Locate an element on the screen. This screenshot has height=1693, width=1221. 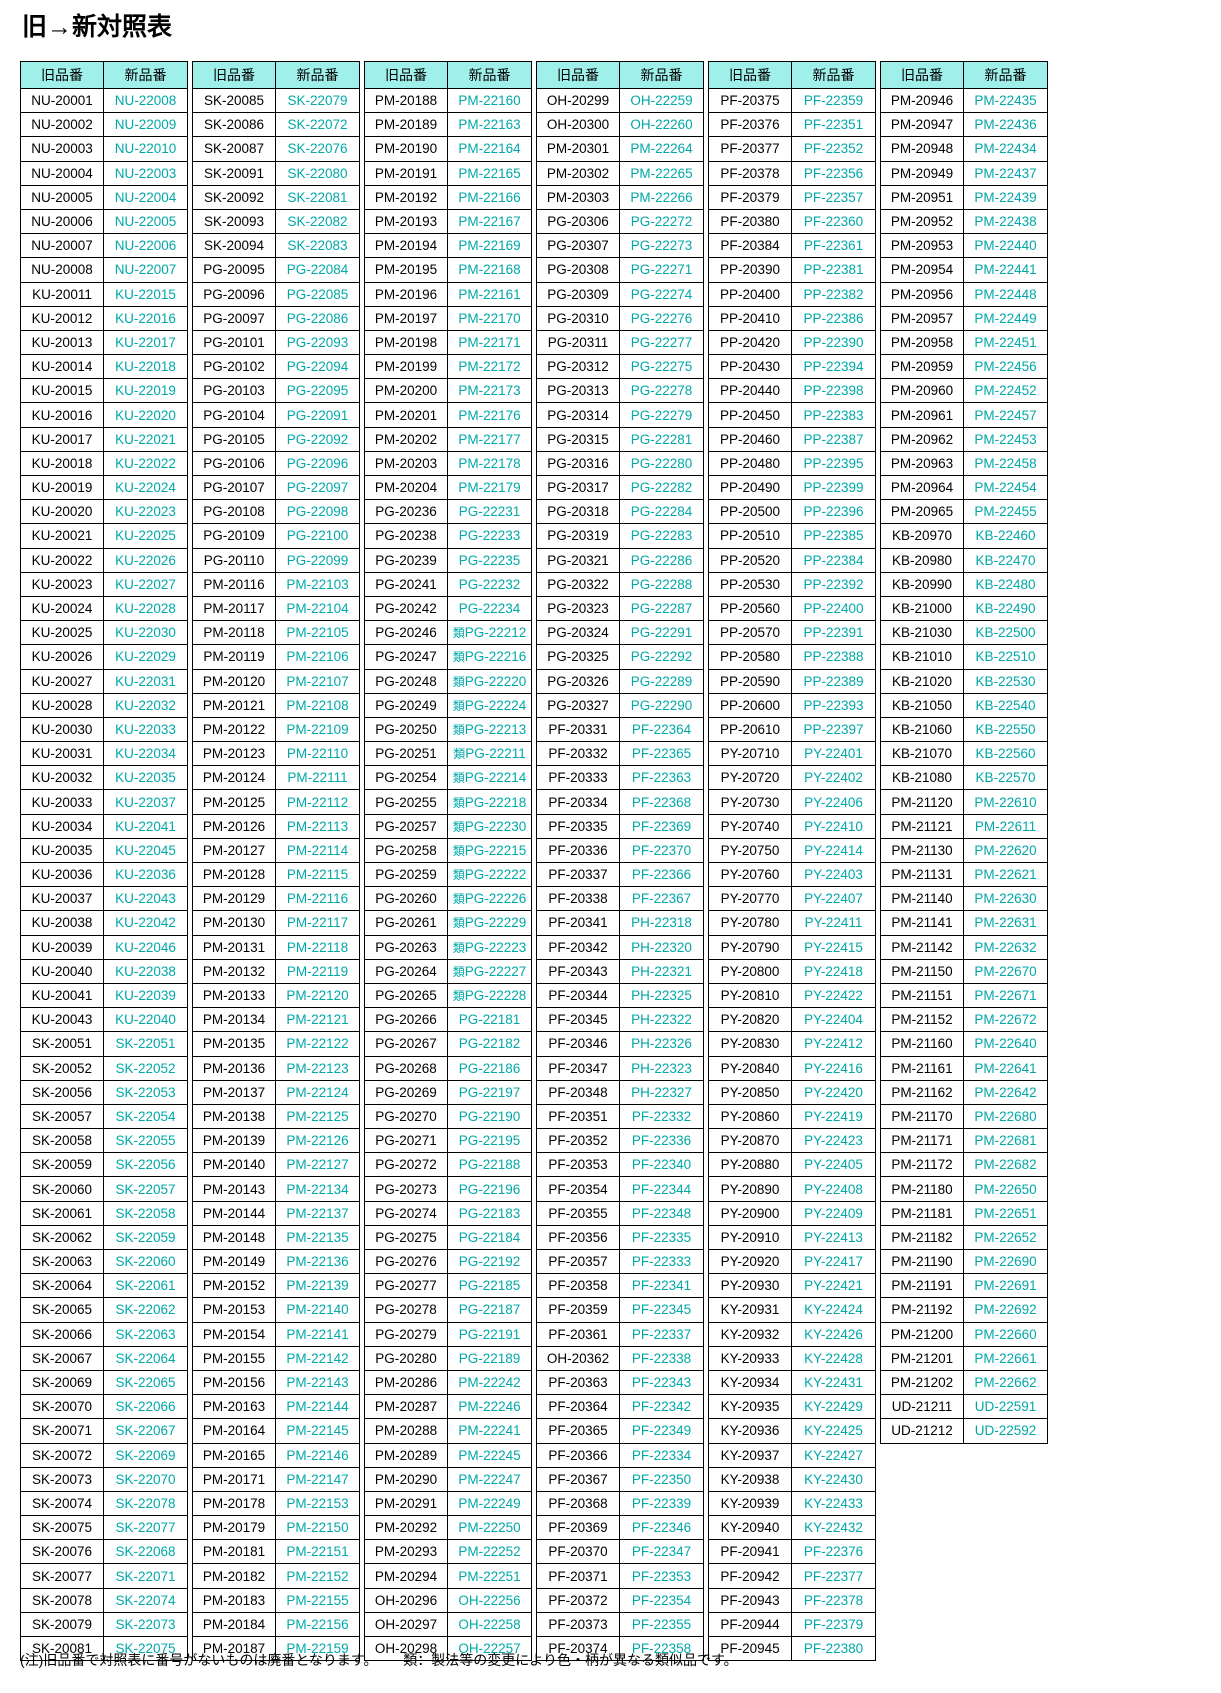
old-part-number-cell: UD-21211 is located at coordinates (922, 1407).